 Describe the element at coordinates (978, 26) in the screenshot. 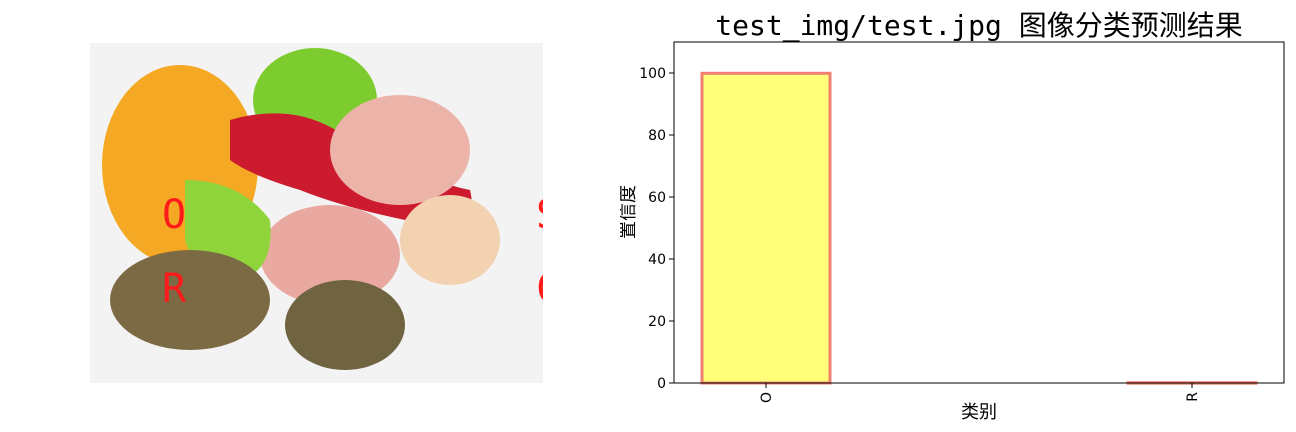

I see `chart-title: test_img/test.jpg 图像分类预测结果` at that location.